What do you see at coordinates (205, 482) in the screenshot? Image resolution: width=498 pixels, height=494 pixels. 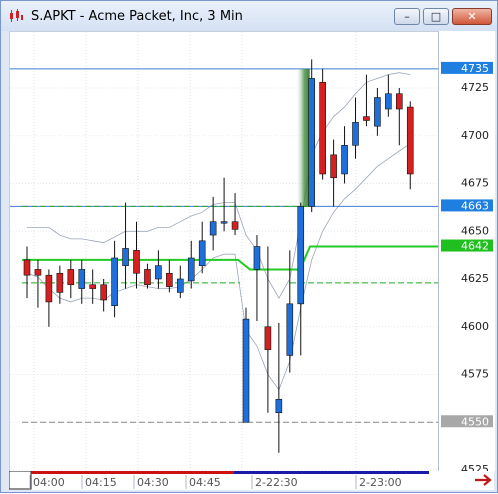 I see `time-tick-label: 04:45` at bounding box center [205, 482].